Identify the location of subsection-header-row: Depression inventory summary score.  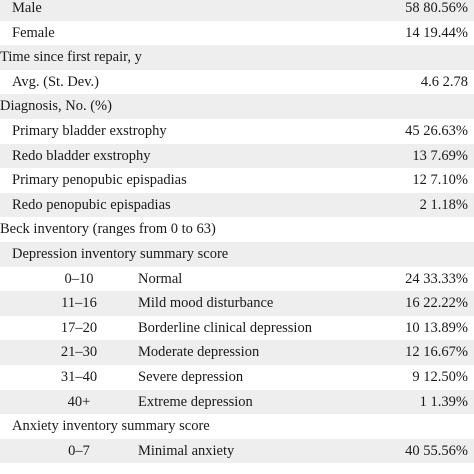
(237, 254).